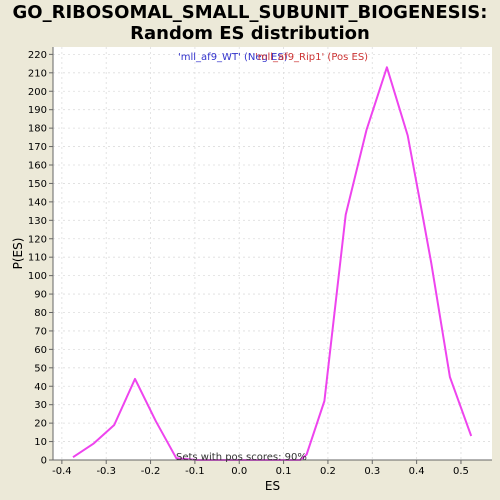 The height and width of the screenshot is (500, 500). Describe the element at coordinates (311, 57) in the screenshot. I see `legend-entry-pos: 'mll_af9_Rip1' (Pos ES)` at that location.